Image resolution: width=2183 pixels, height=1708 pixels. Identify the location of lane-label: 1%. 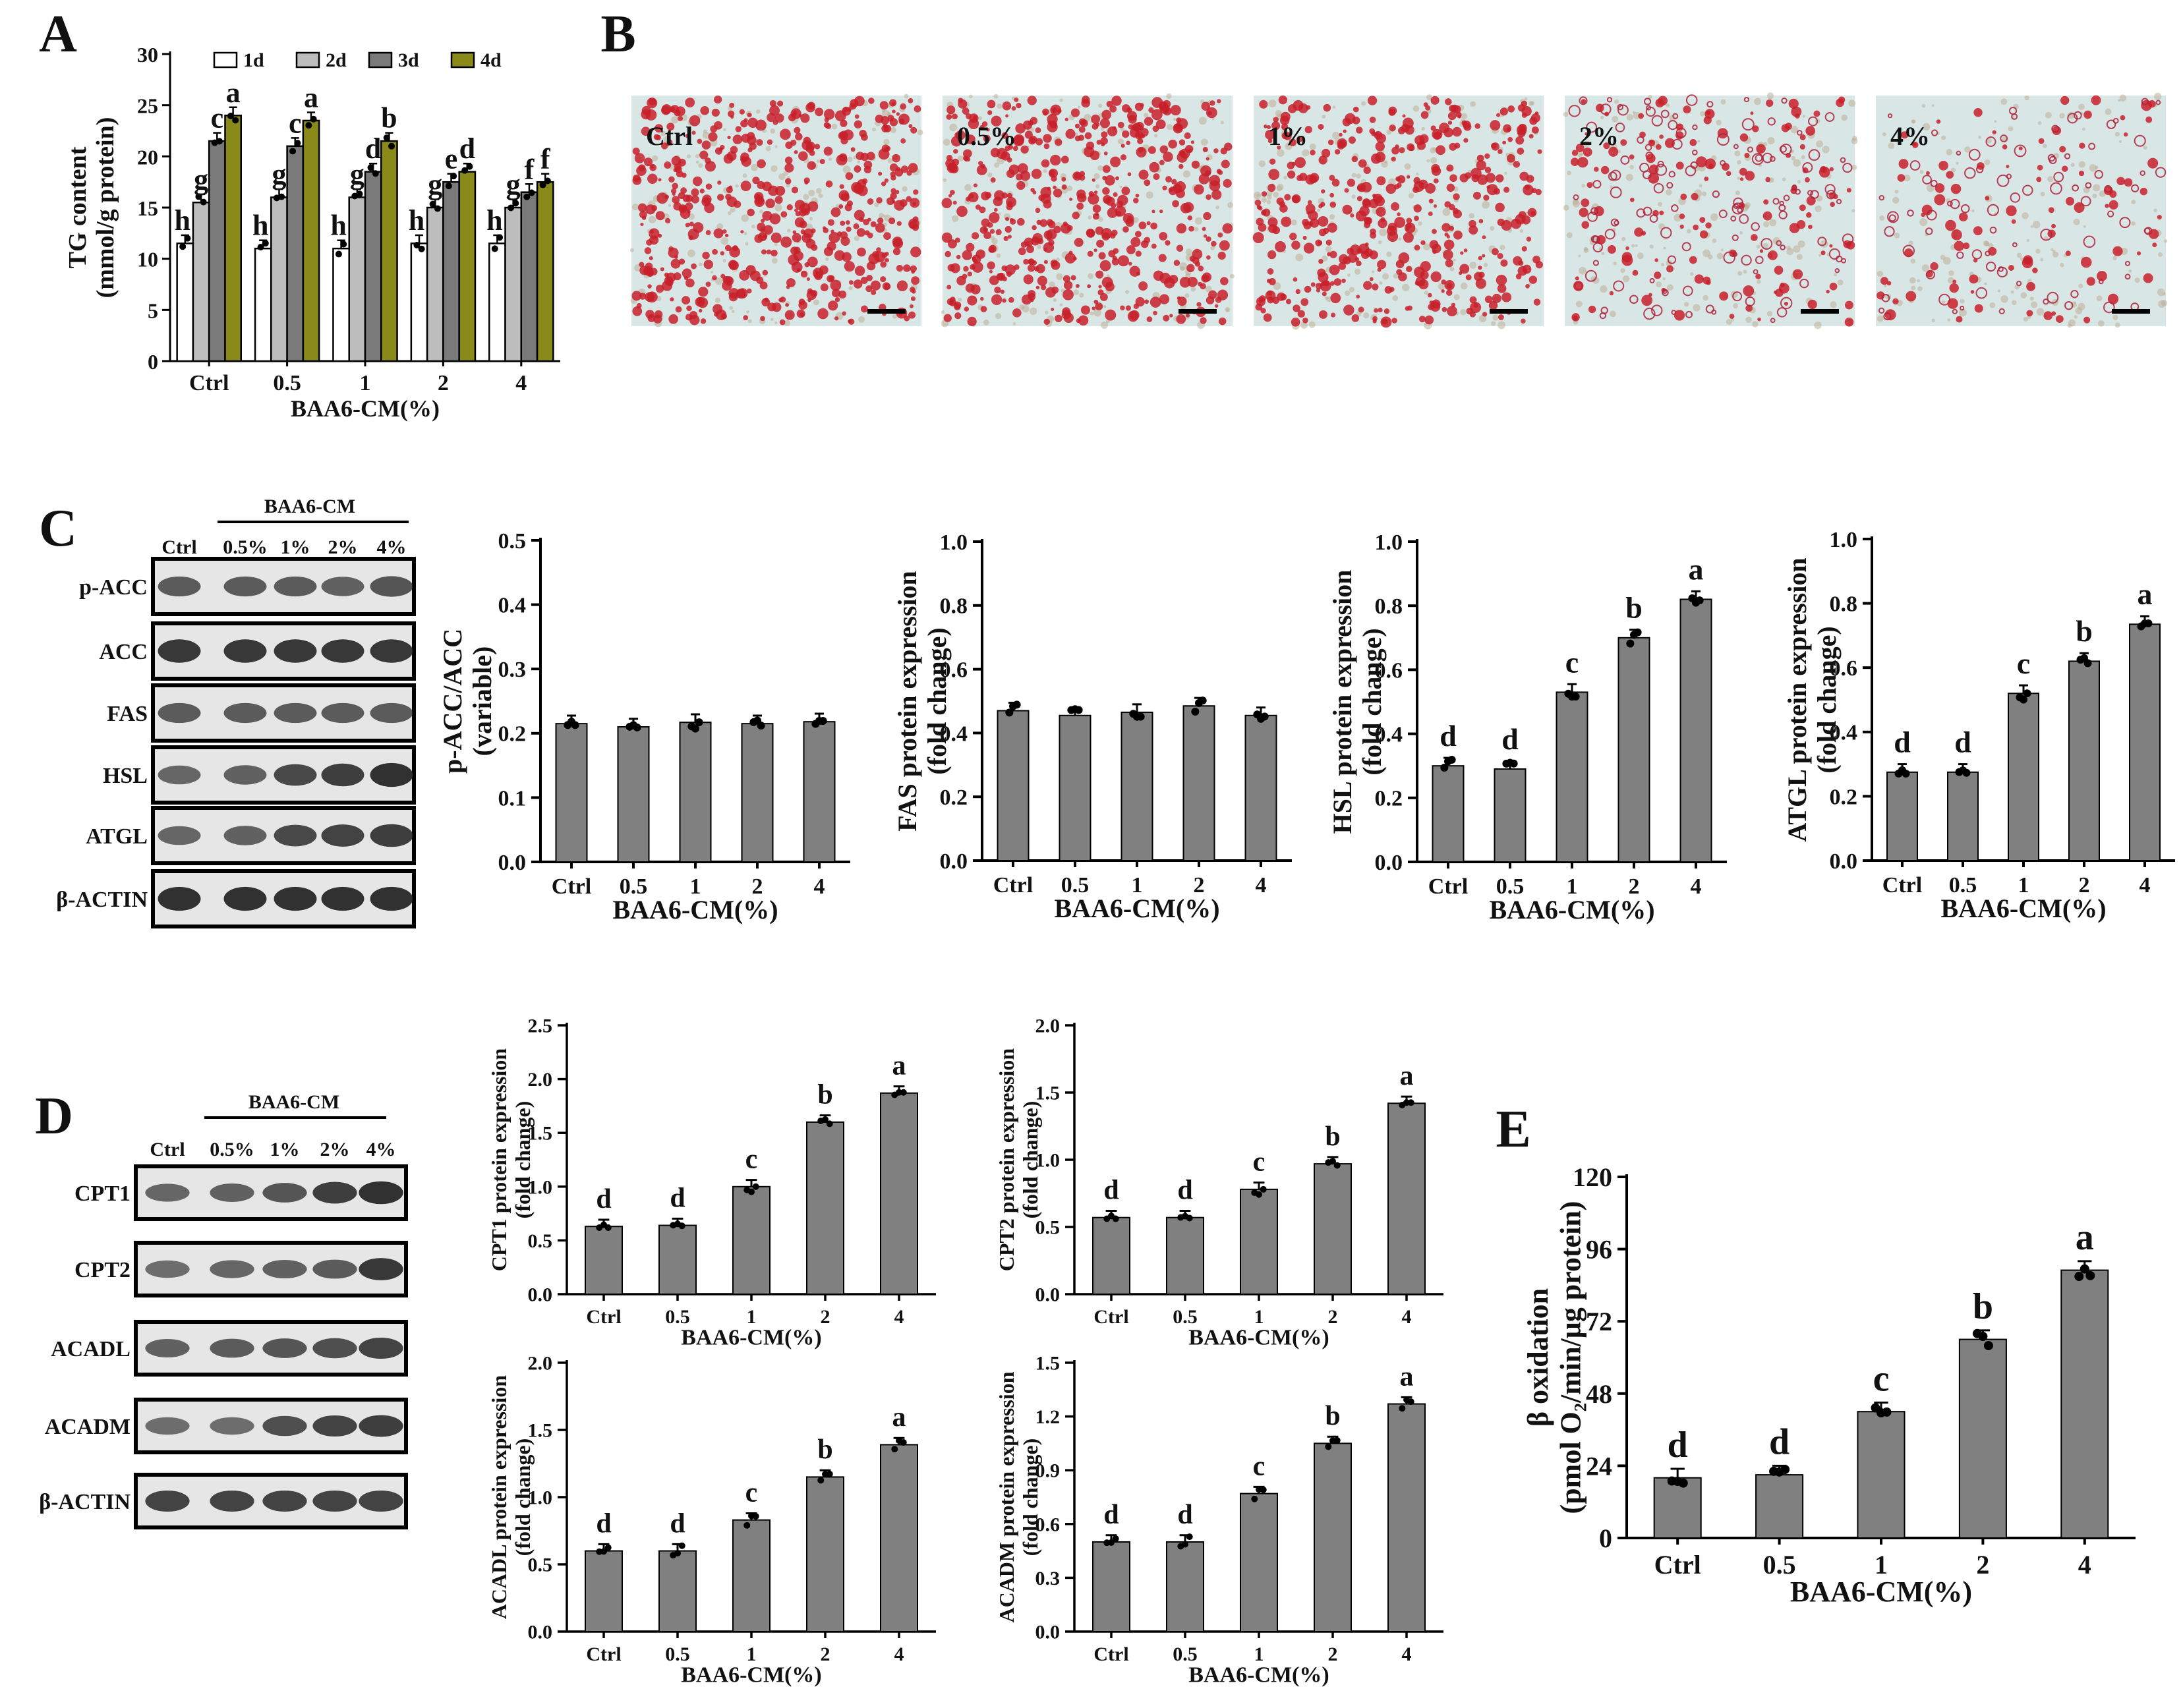
(295, 547).